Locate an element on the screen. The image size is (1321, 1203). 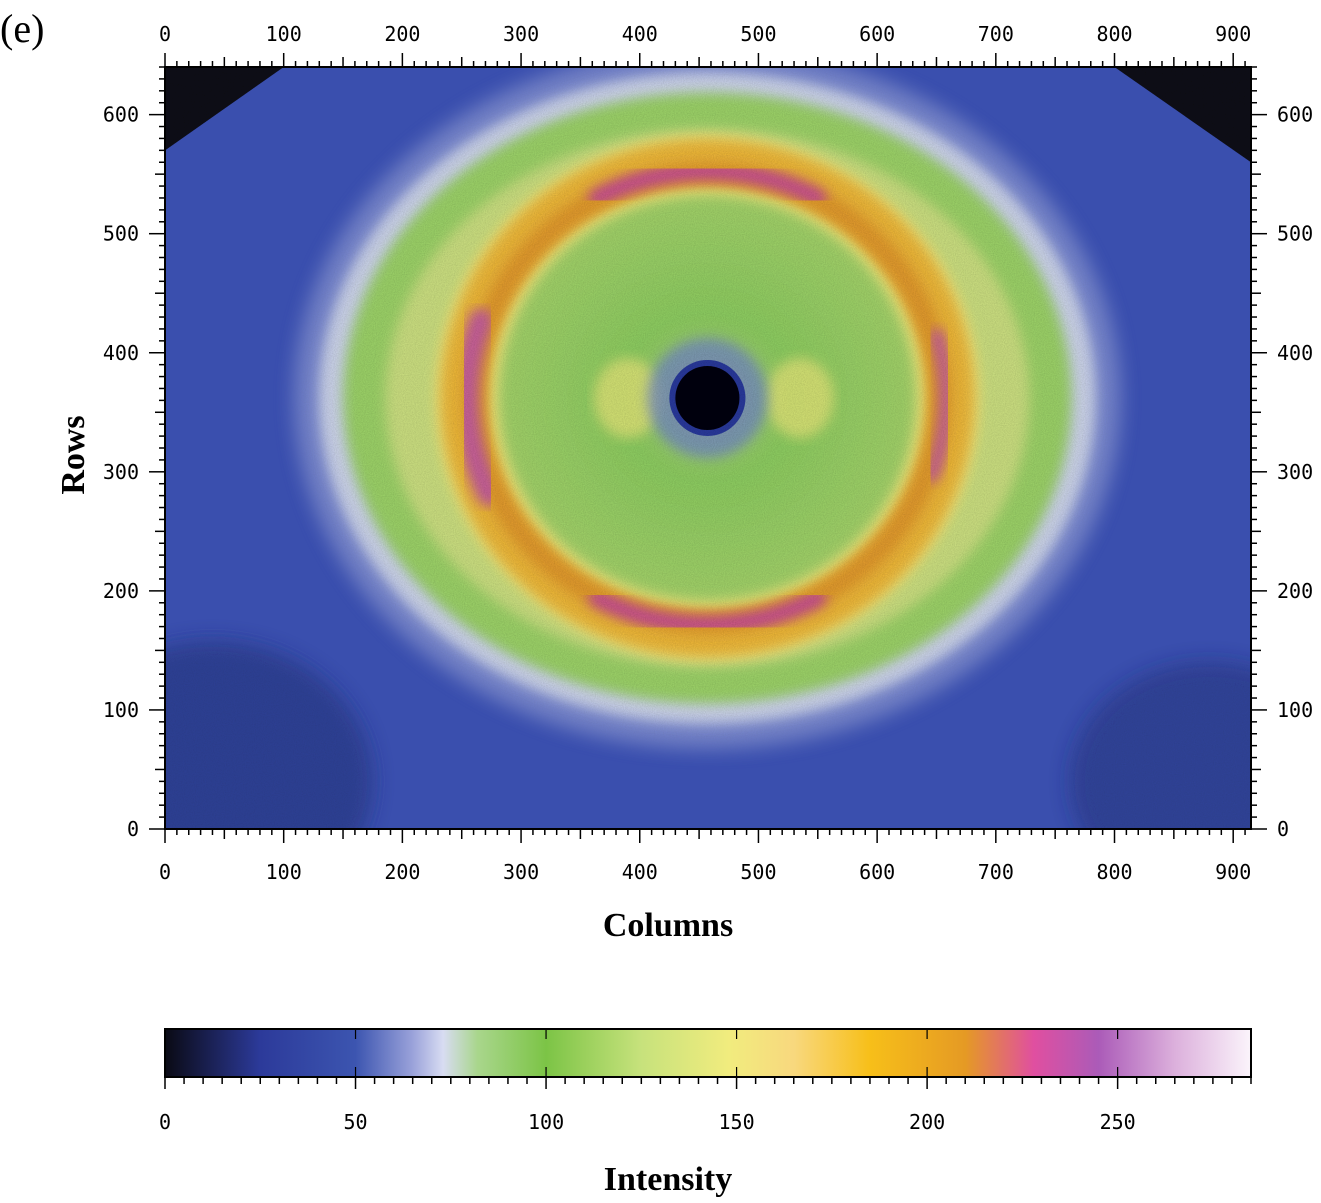
colorbar: 0 50 100 150 200 250 Intensity is located at coordinates (705, 1113).